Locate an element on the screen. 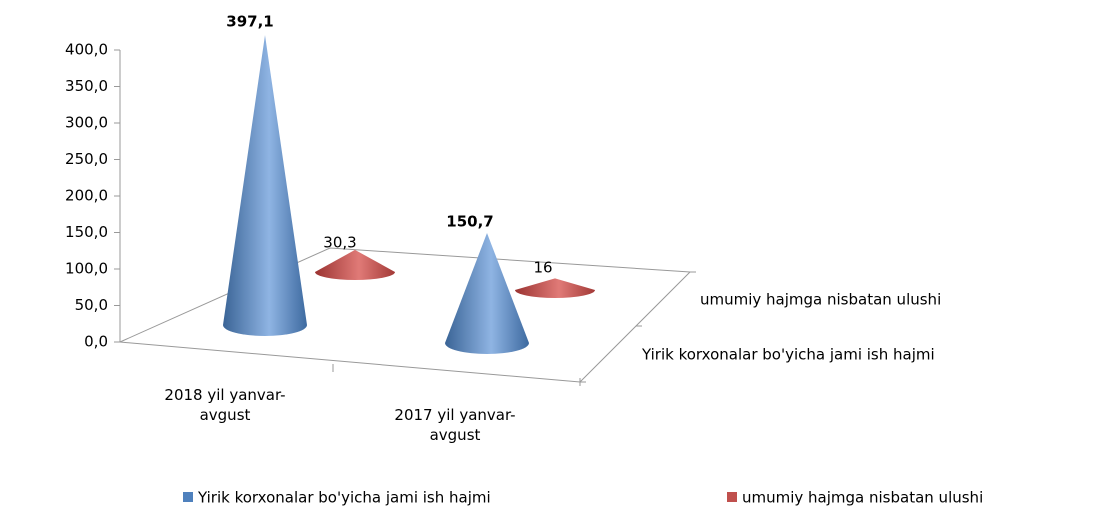  y-tick-label: 400,0 is located at coordinates (86, 50).